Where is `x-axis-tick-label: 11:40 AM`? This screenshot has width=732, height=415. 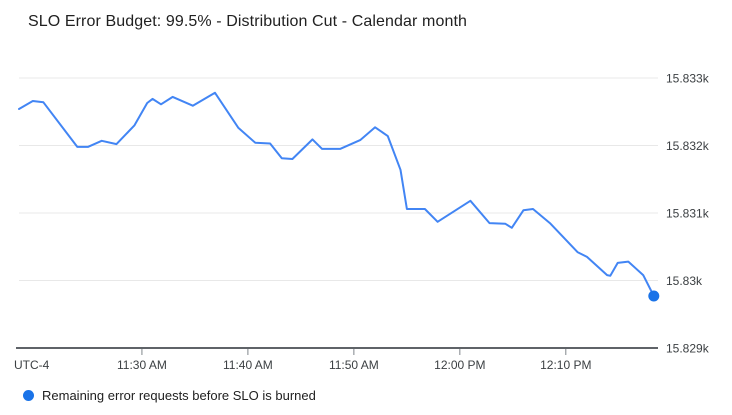
x-axis-tick-label: 11:40 AM is located at coordinates (248, 365).